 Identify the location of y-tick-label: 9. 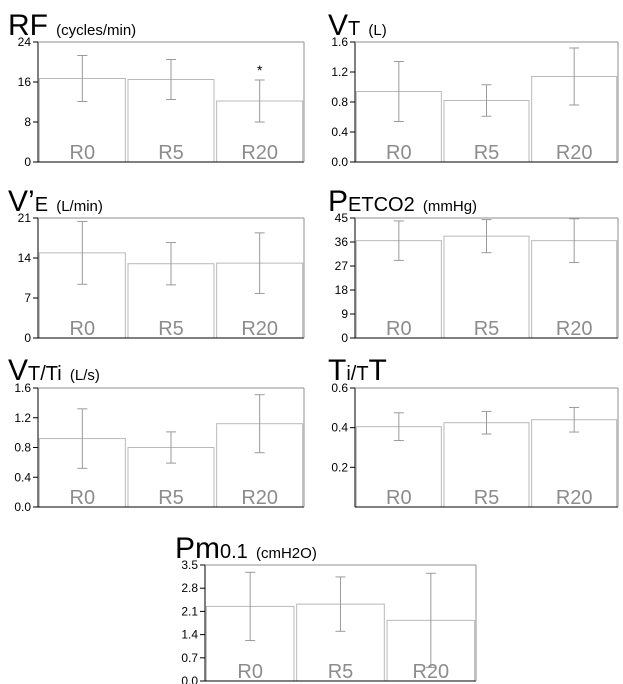
(344, 314).